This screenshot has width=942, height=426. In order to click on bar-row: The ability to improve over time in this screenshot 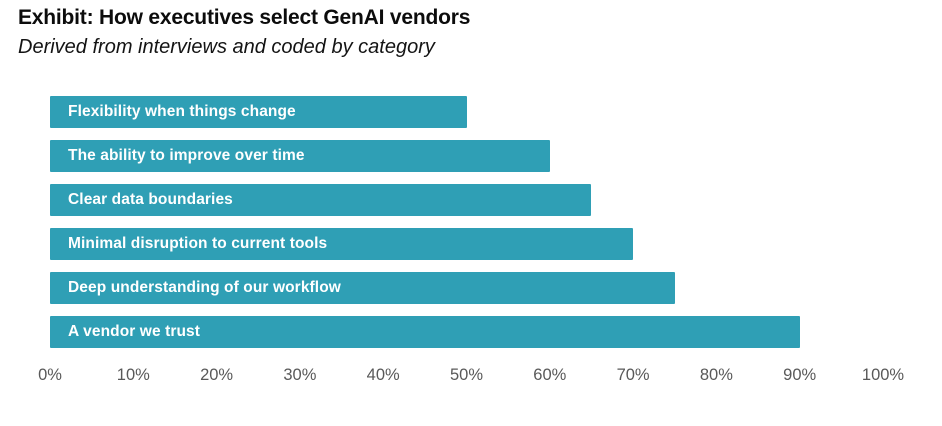, I will do `click(466, 156)`.